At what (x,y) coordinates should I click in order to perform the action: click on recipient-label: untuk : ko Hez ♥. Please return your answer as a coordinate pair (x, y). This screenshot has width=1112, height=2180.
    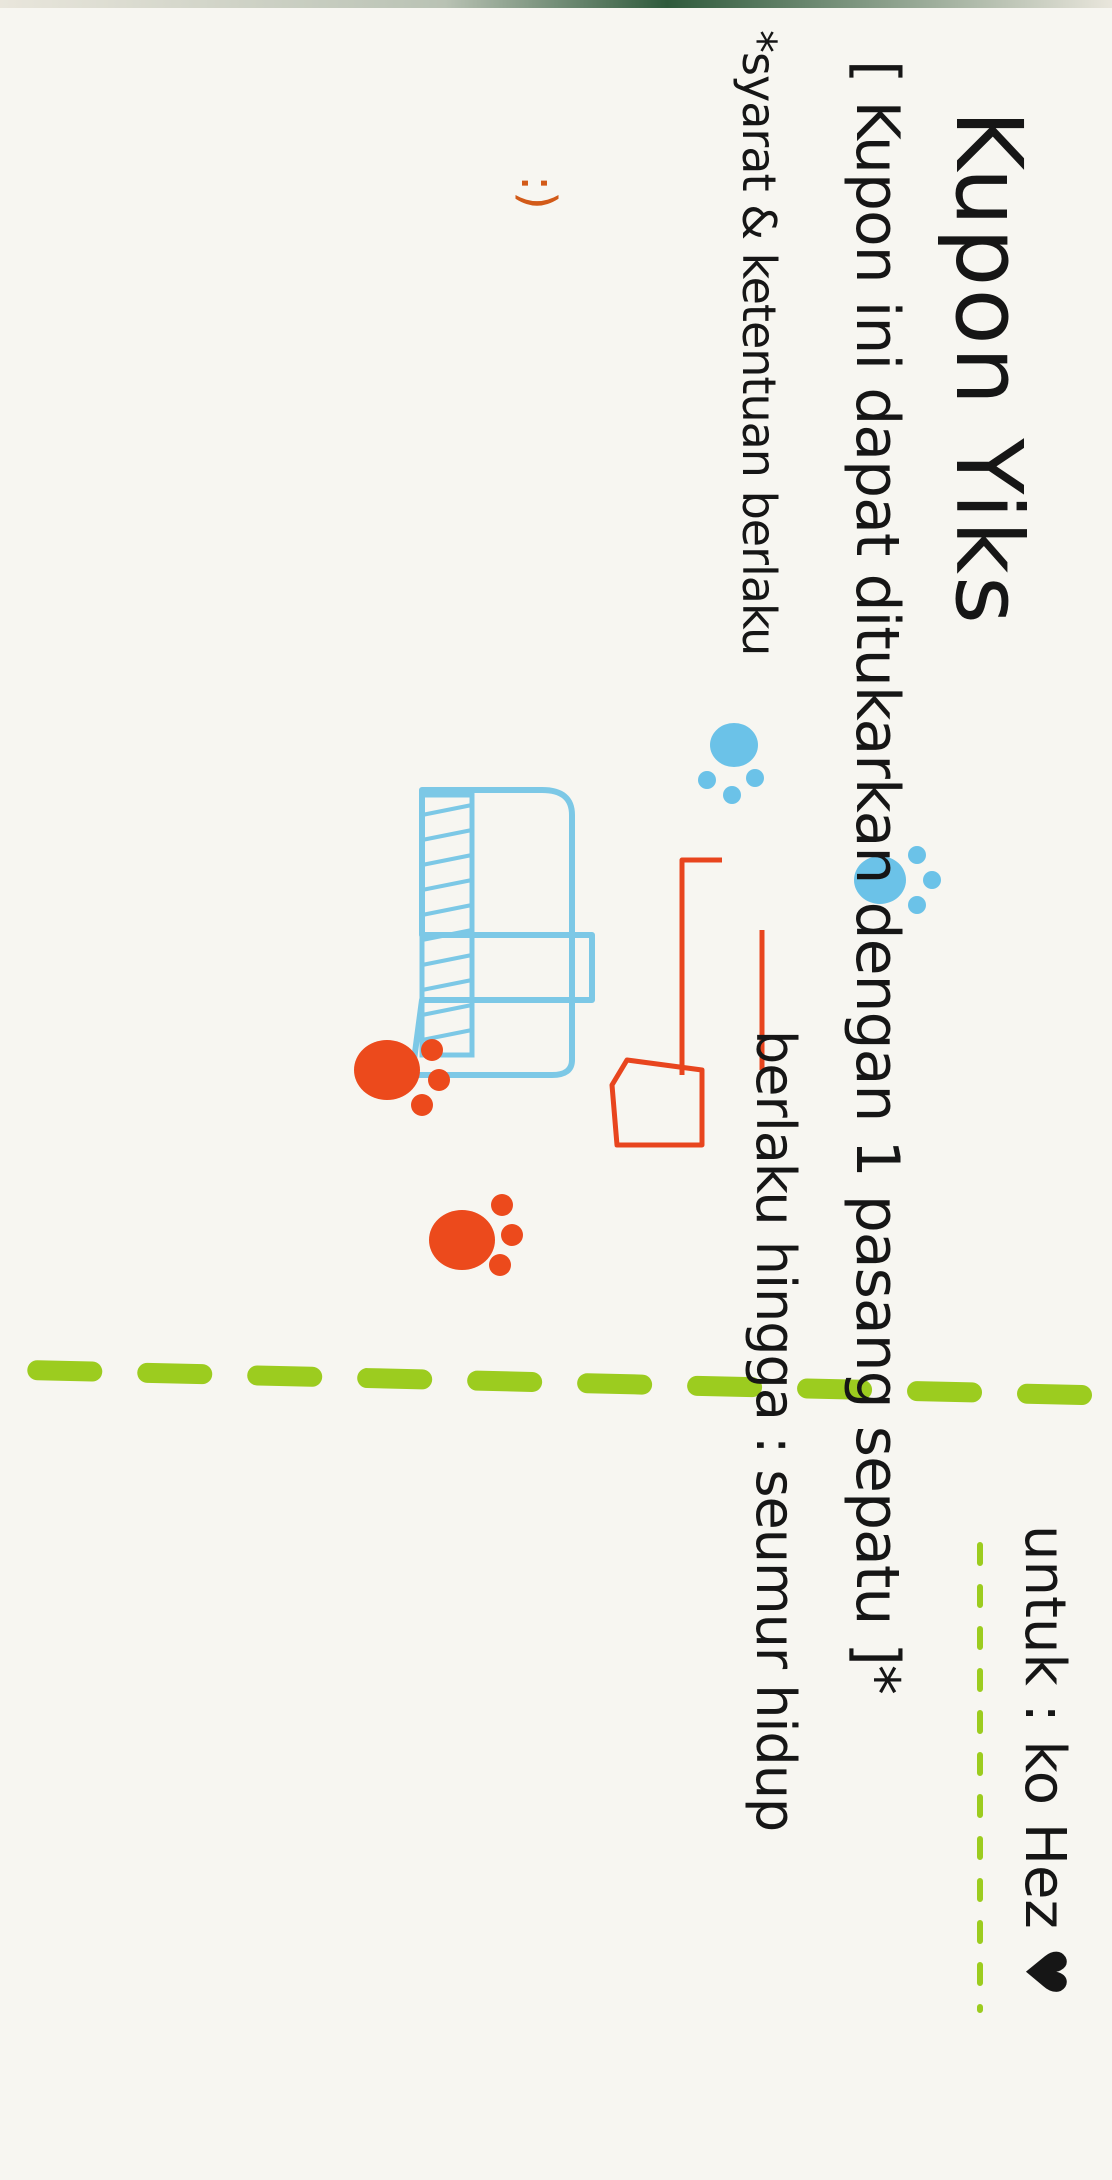
    Looking at the image, I should click on (1044, 1761).